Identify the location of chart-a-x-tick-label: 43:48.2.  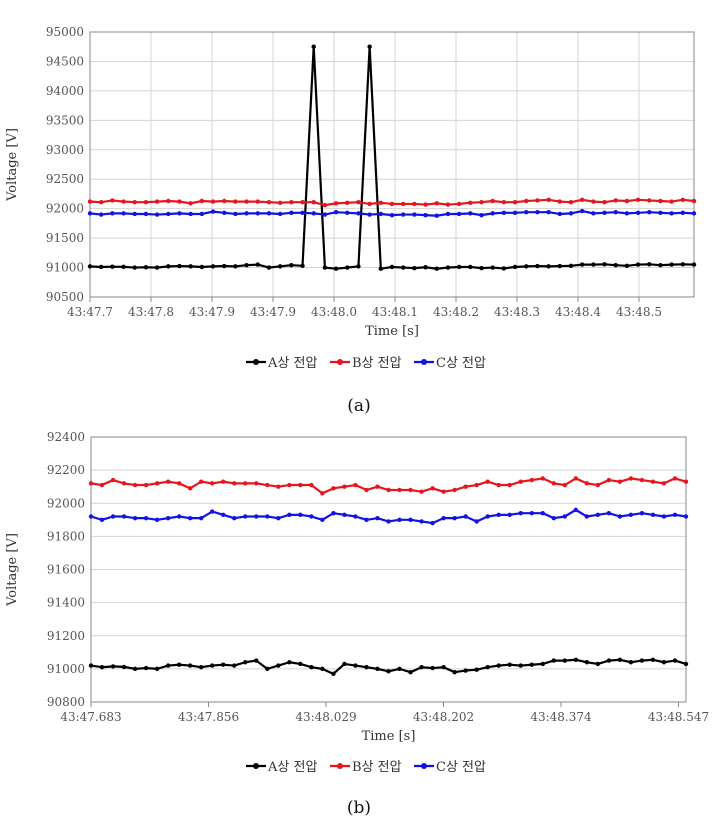
(456, 312).